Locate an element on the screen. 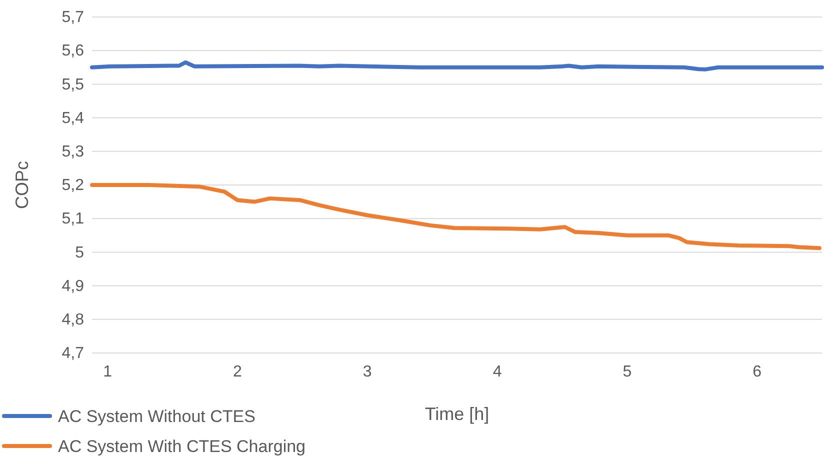 This screenshot has width=824, height=466. y-tick-label: 5,4 is located at coordinates (73, 118).